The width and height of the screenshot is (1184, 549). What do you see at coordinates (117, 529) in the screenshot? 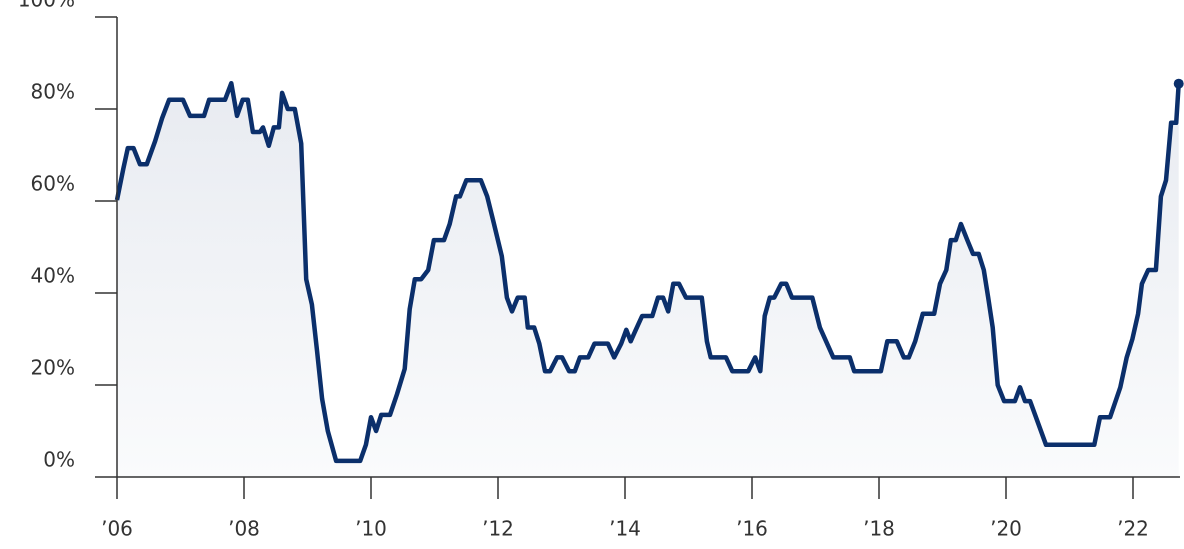
I see `x-tick-label: ’06` at bounding box center [117, 529].